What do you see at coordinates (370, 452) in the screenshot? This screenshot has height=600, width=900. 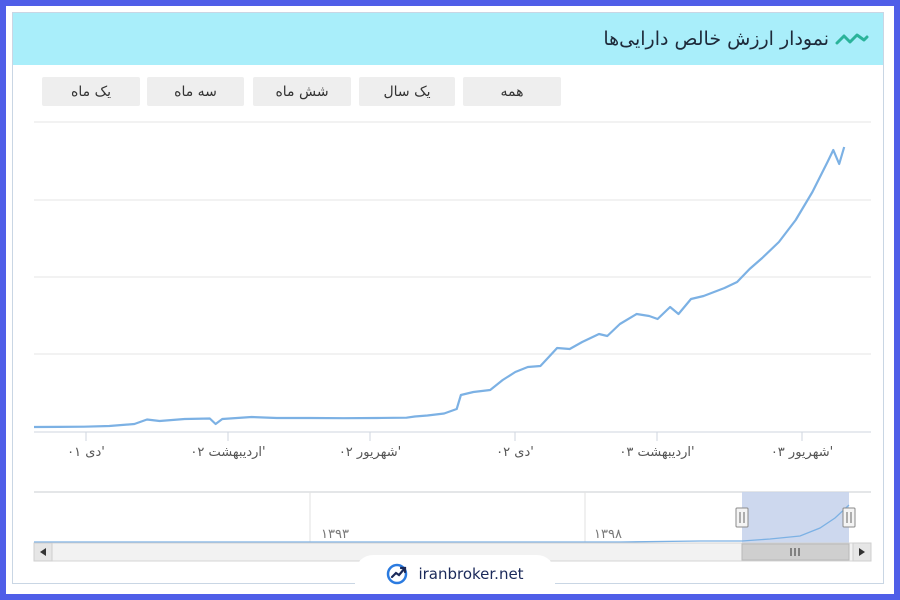 I see `x-tick-label: شهریور ۰۲'` at bounding box center [370, 452].